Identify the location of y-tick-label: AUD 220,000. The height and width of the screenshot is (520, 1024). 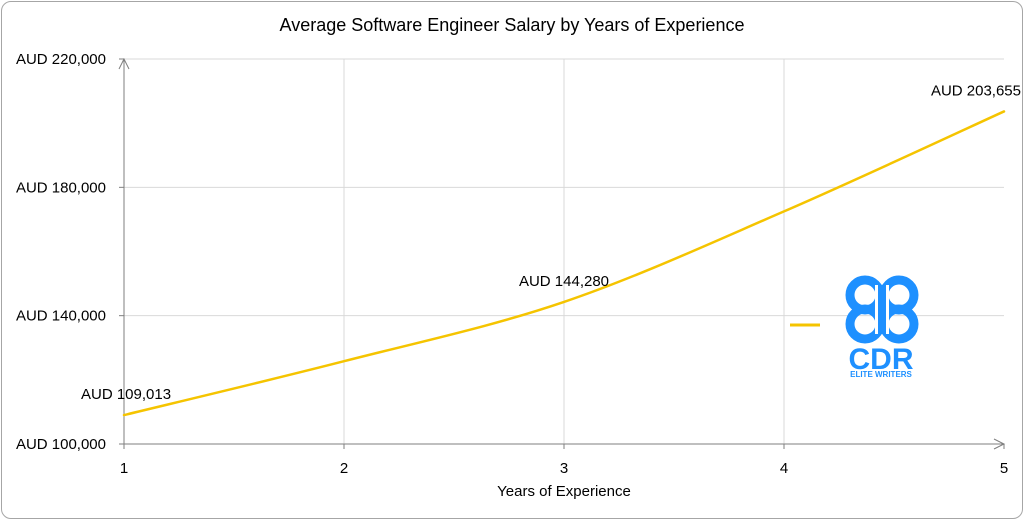
(61, 59).